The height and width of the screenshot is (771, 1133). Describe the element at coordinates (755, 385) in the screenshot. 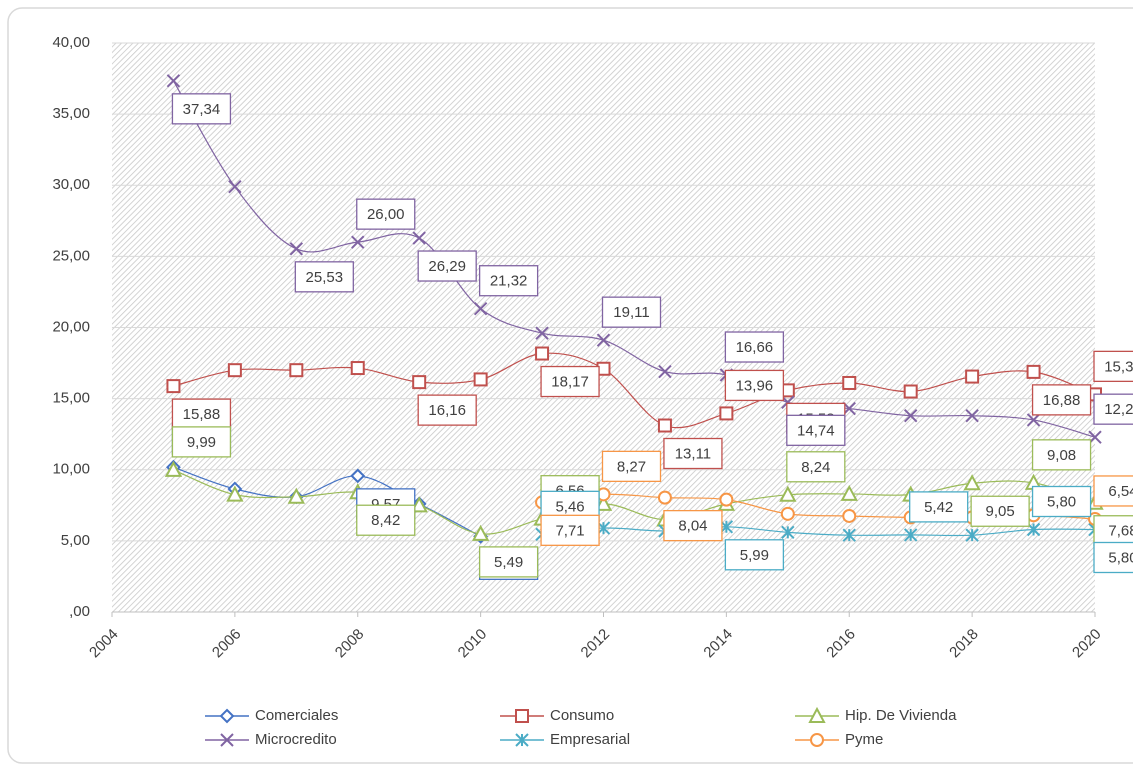

I see `data-label: 13,96` at that location.